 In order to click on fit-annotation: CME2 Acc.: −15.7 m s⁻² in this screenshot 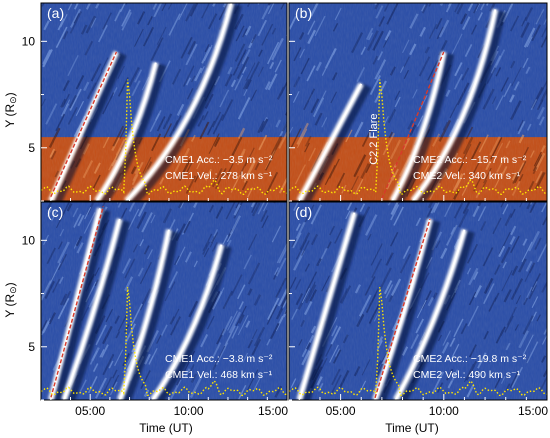, I will do `click(470, 160)`.